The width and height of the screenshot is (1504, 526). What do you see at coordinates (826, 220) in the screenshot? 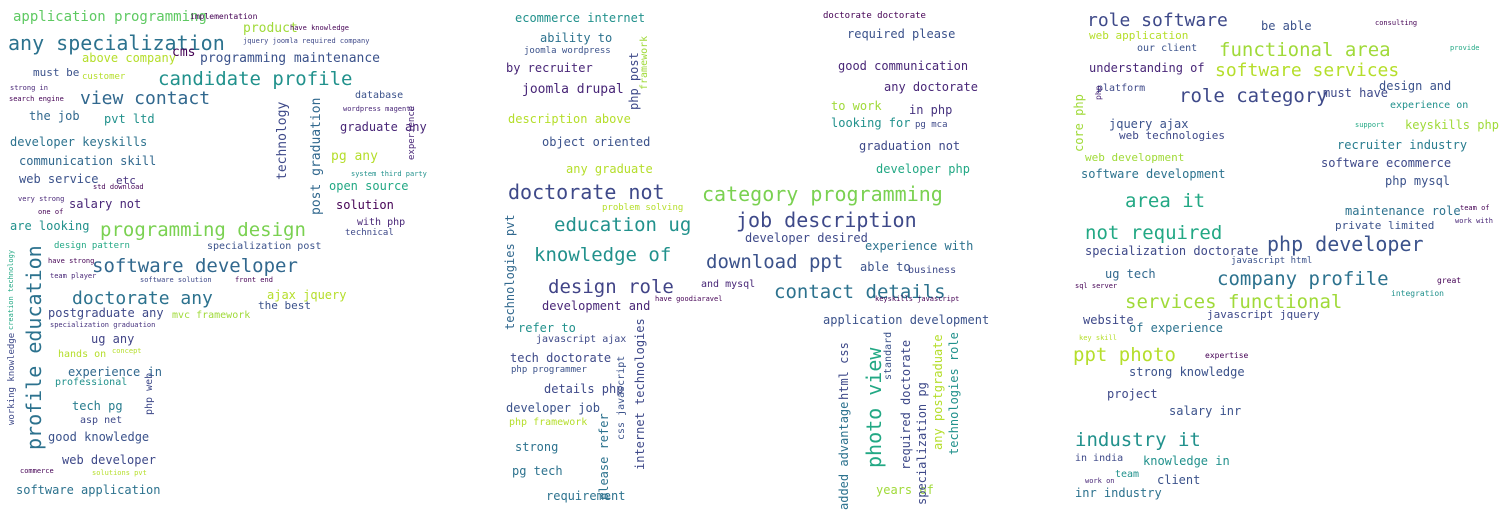
I see `word: job description` at bounding box center [826, 220].